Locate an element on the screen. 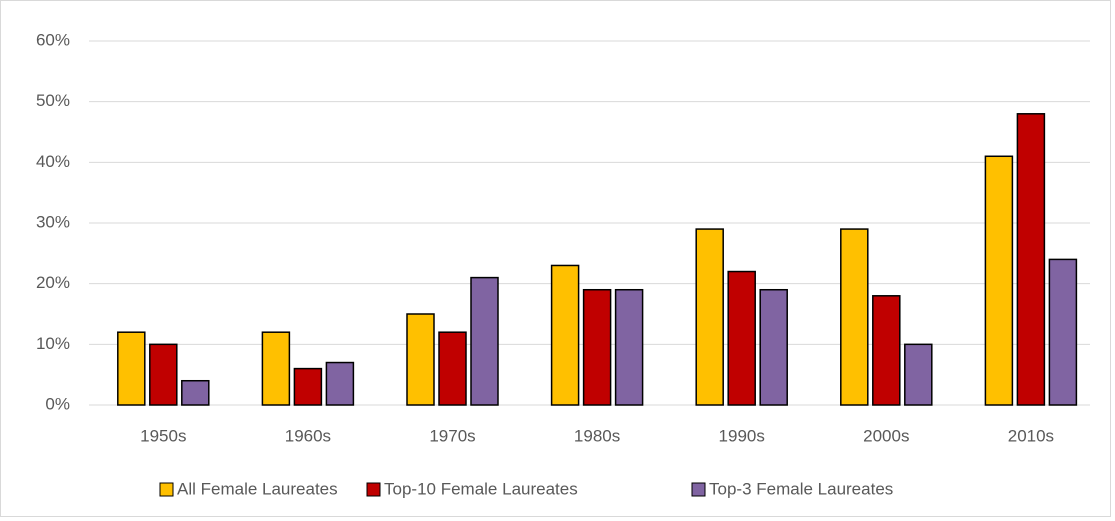 This screenshot has height=521, width=1115. x-tick-label: 2010s is located at coordinates (1031, 435).